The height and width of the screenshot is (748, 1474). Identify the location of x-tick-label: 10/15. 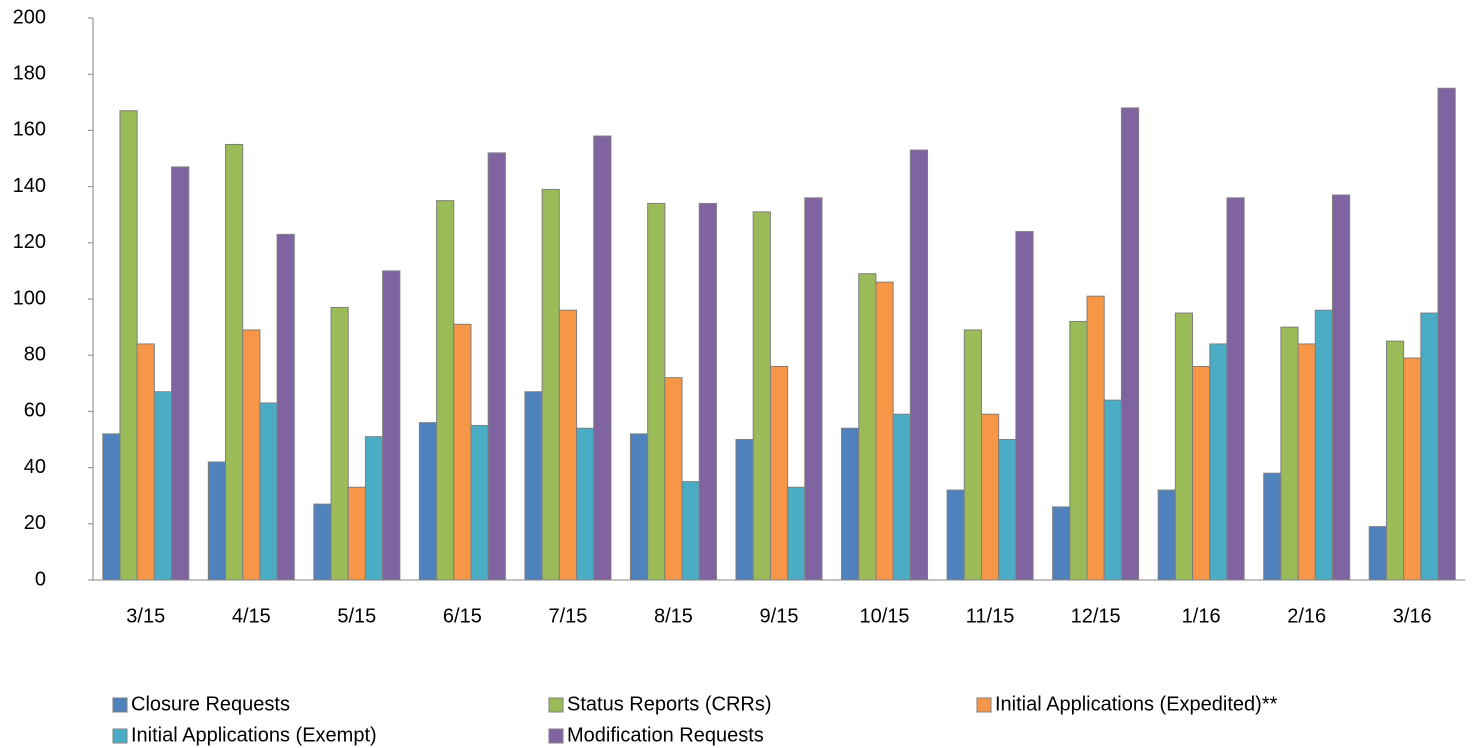
(885, 616).